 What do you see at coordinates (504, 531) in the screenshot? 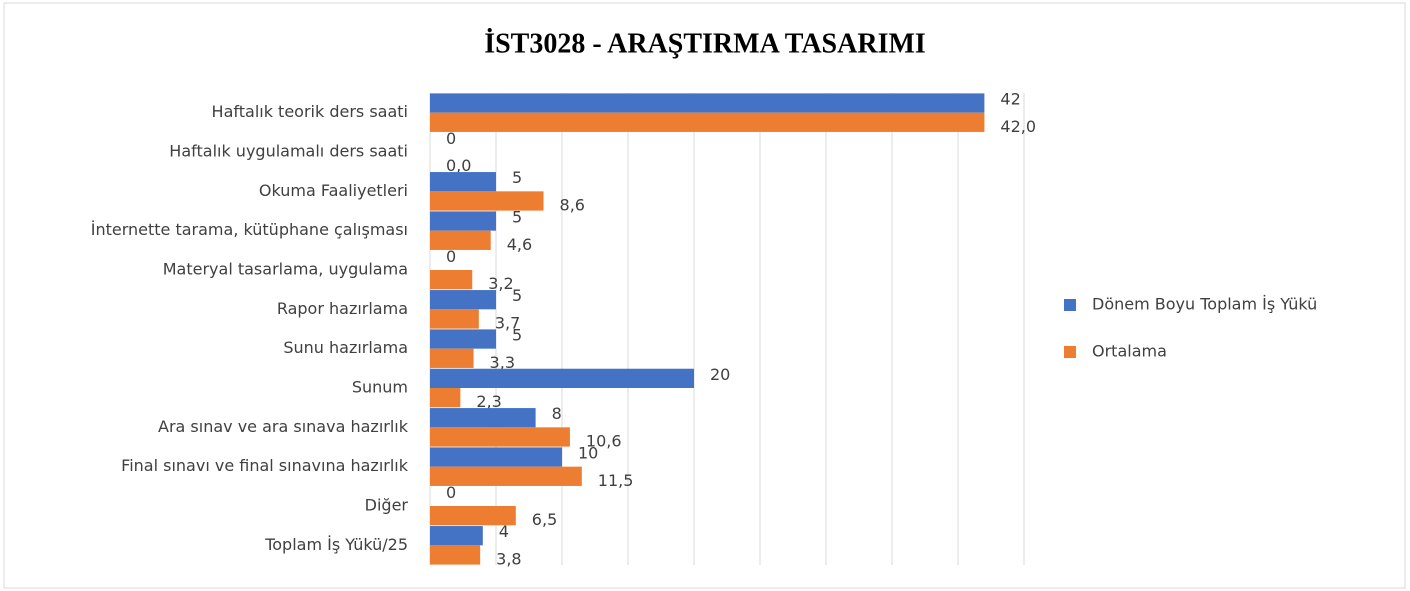
I see `data-label: 4` at bounding box center [504, 531].